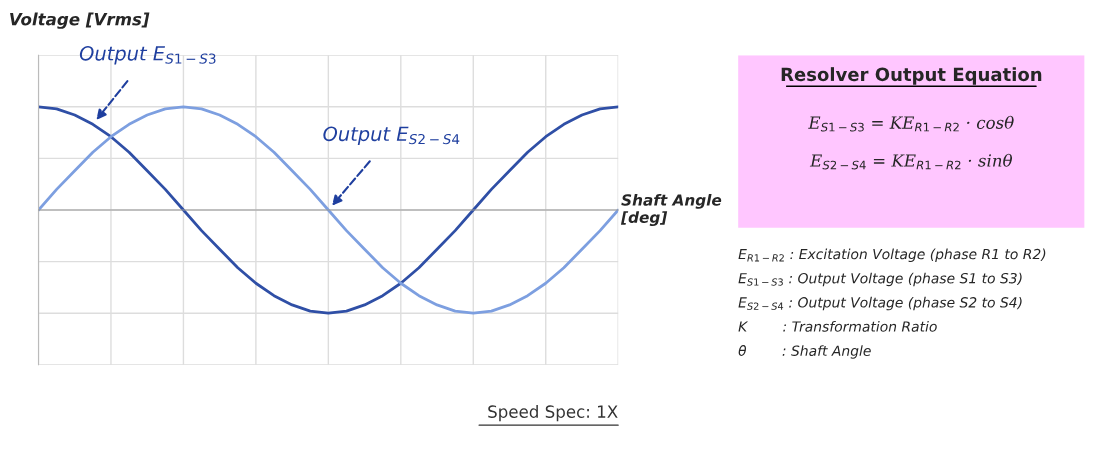 This screenshot has height=460, width=1100. I want to click on text: θ : Shaft Angle, so click(804, 352).